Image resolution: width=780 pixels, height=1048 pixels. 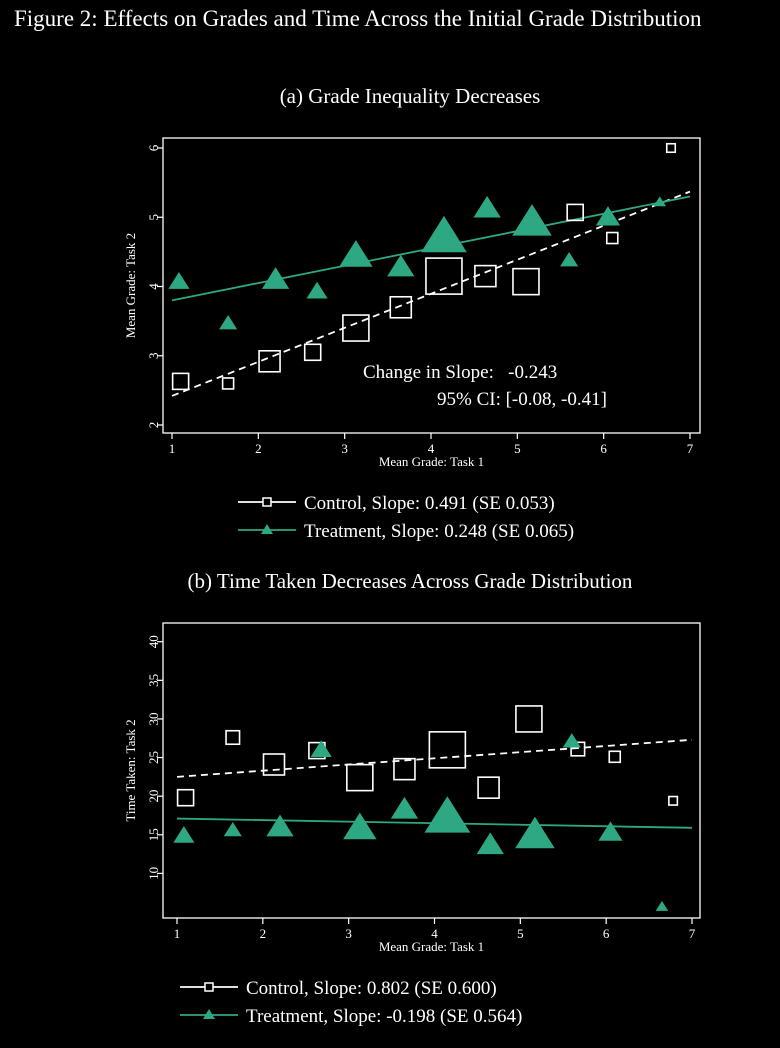 What do you see at coordinates (153, 680) in the screenshot?
I see `panel-b-ytick-label: 35` at bounding box center [153, 680].